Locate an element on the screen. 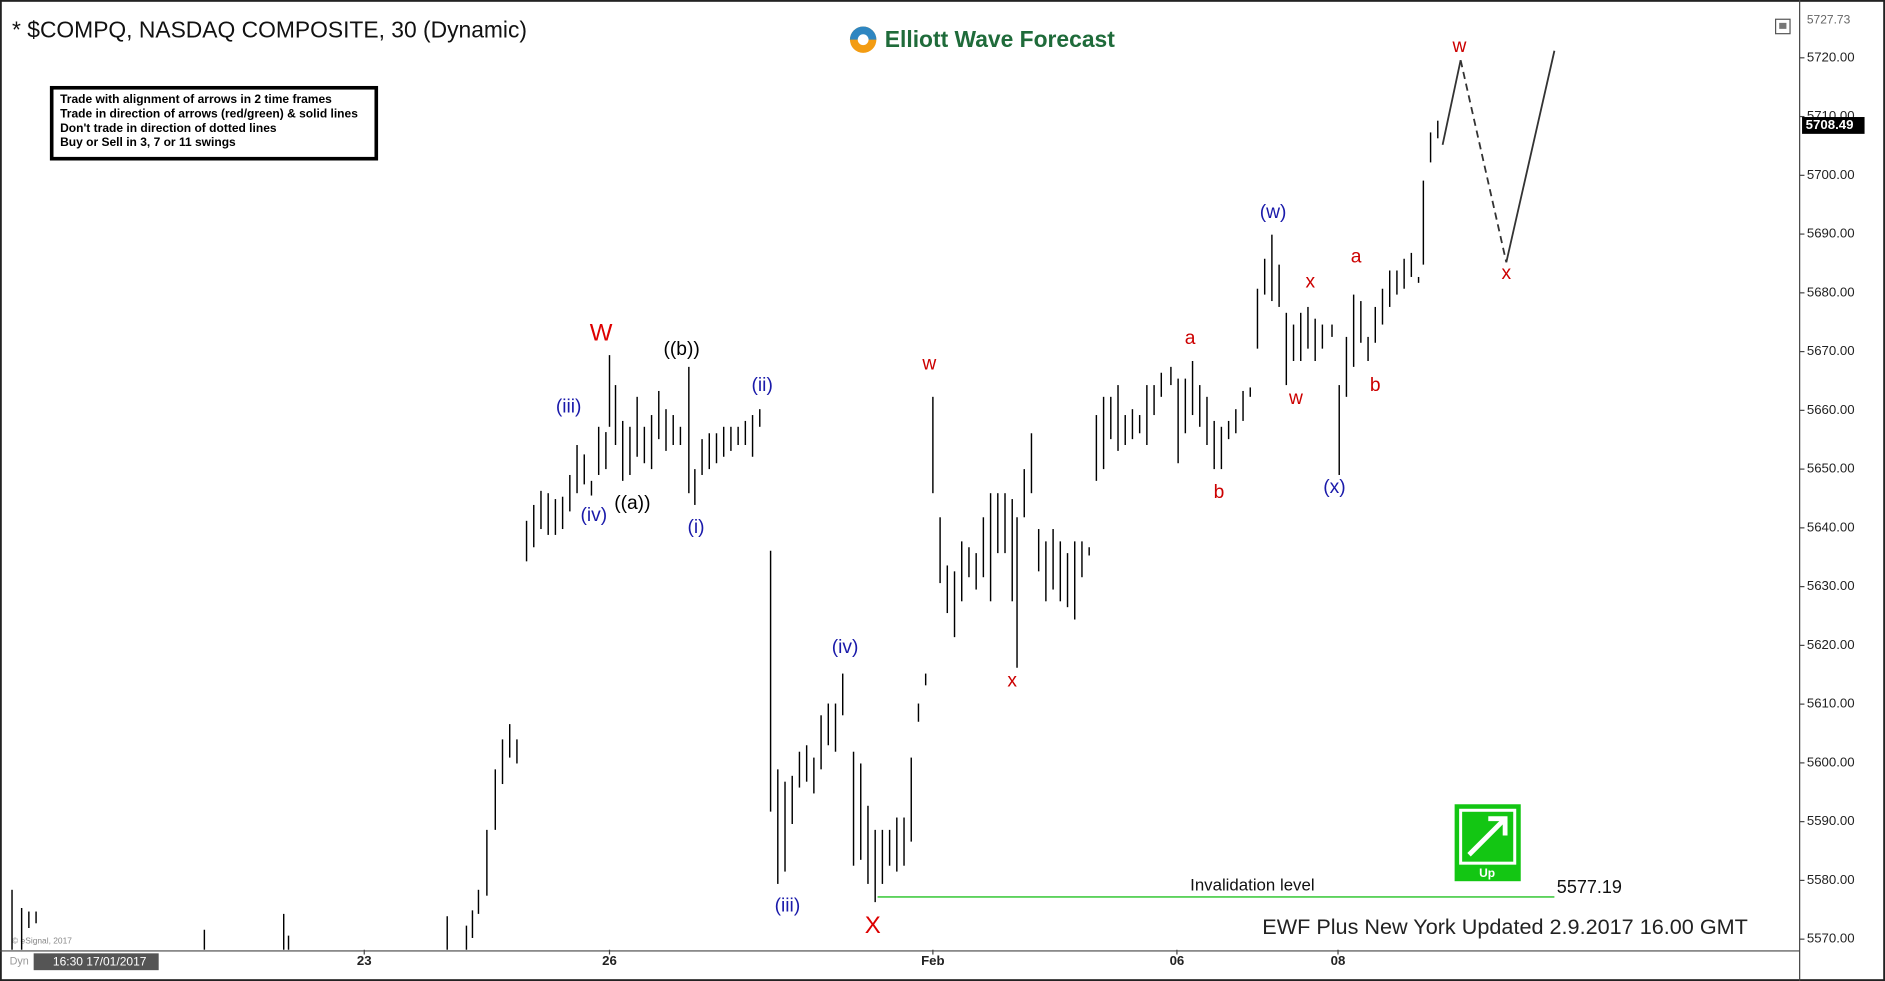  x-tick-label: Feb is located at coordinates (933, 960).